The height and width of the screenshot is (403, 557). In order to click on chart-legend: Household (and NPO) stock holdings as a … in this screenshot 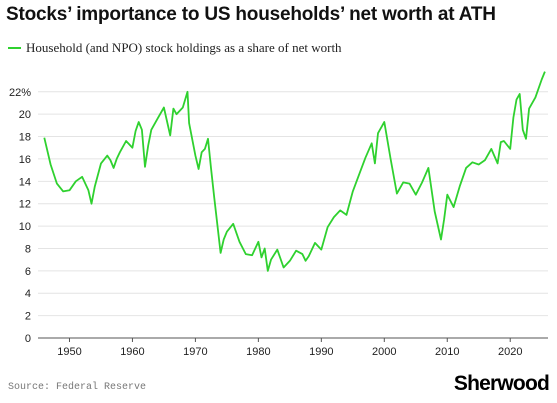, I will do `click(175, 48)`.